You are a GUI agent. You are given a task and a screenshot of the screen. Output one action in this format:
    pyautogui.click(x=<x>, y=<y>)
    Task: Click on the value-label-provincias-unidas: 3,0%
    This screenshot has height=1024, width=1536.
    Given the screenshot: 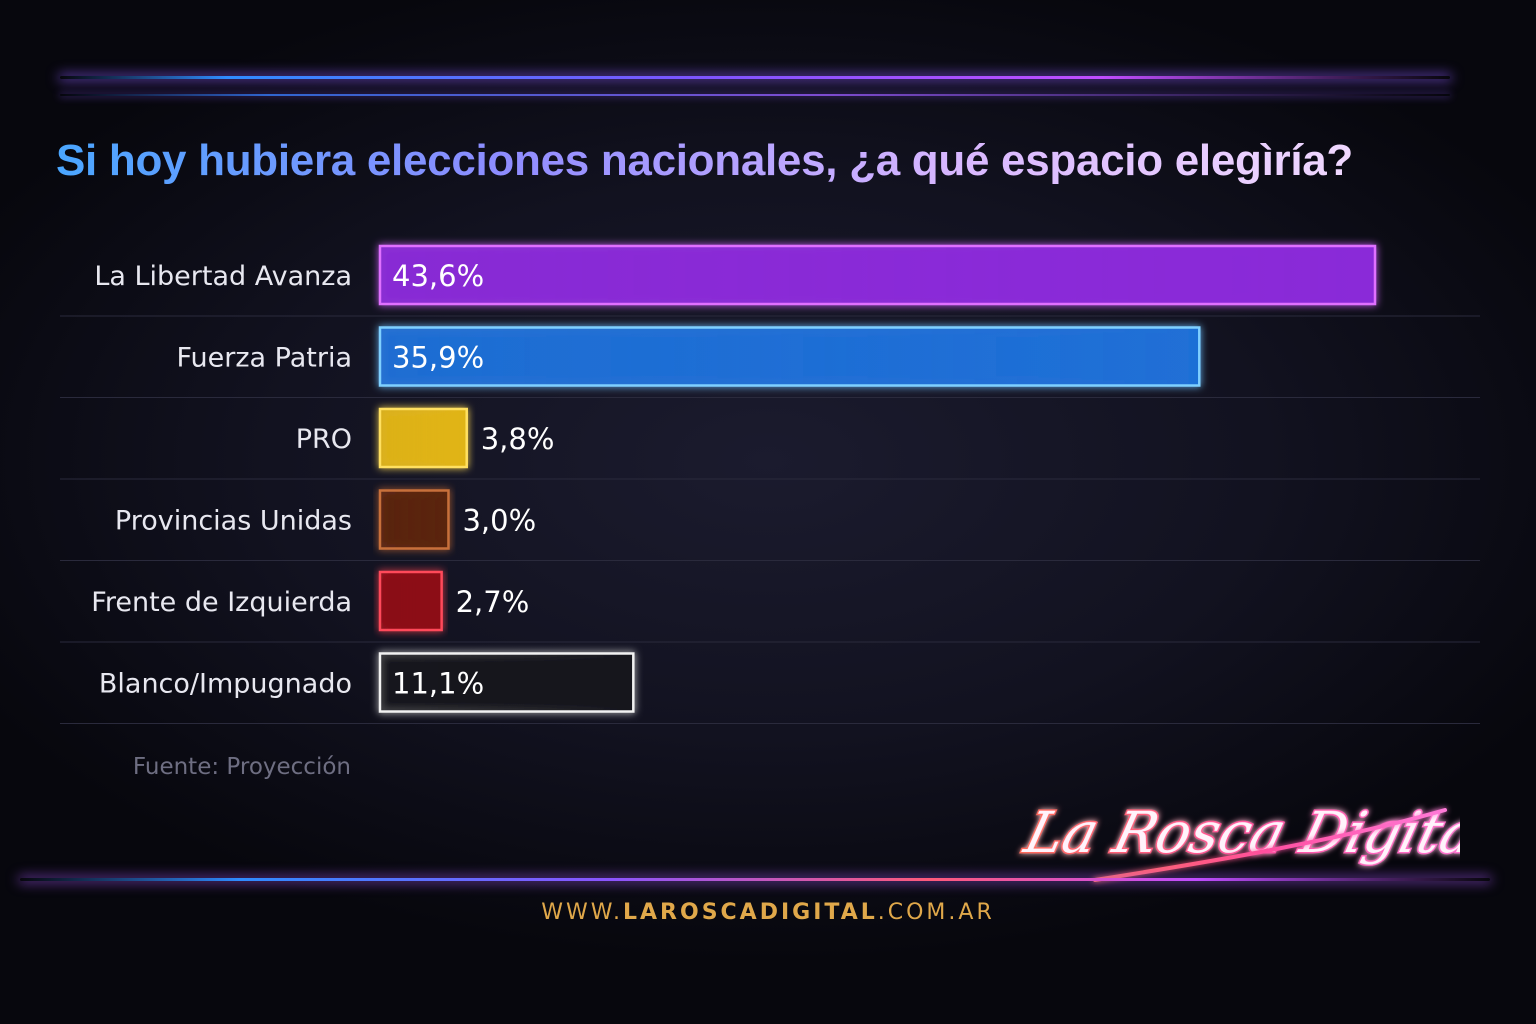 What is the action you would take?
    pyautogui.click(x=499, y=521)
    